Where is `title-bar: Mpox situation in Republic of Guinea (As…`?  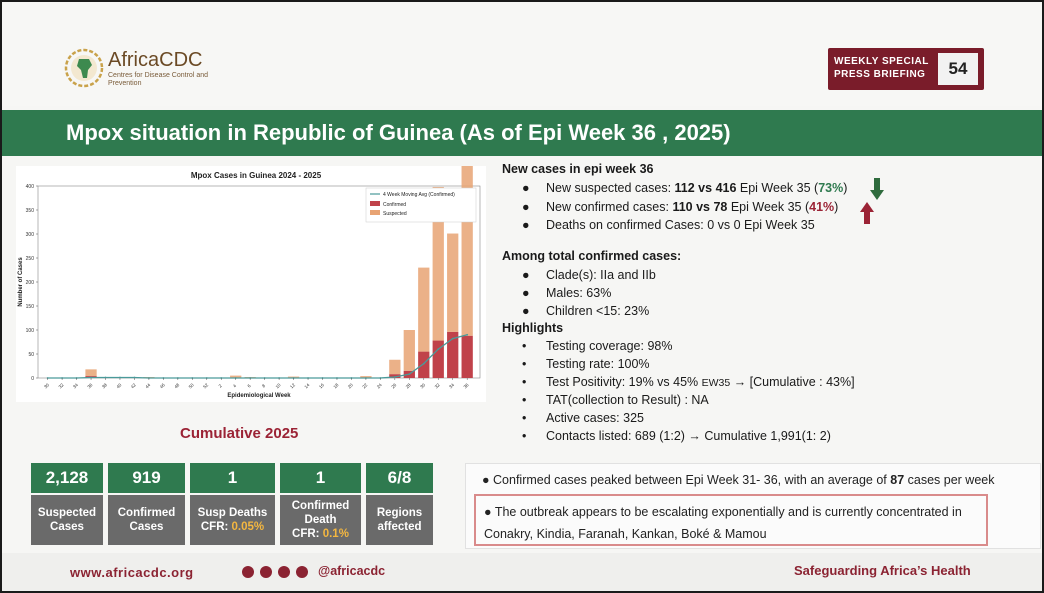
title-bar: Mpox situation in Republic of Guinea (As… is located at coordinates (522, 133).